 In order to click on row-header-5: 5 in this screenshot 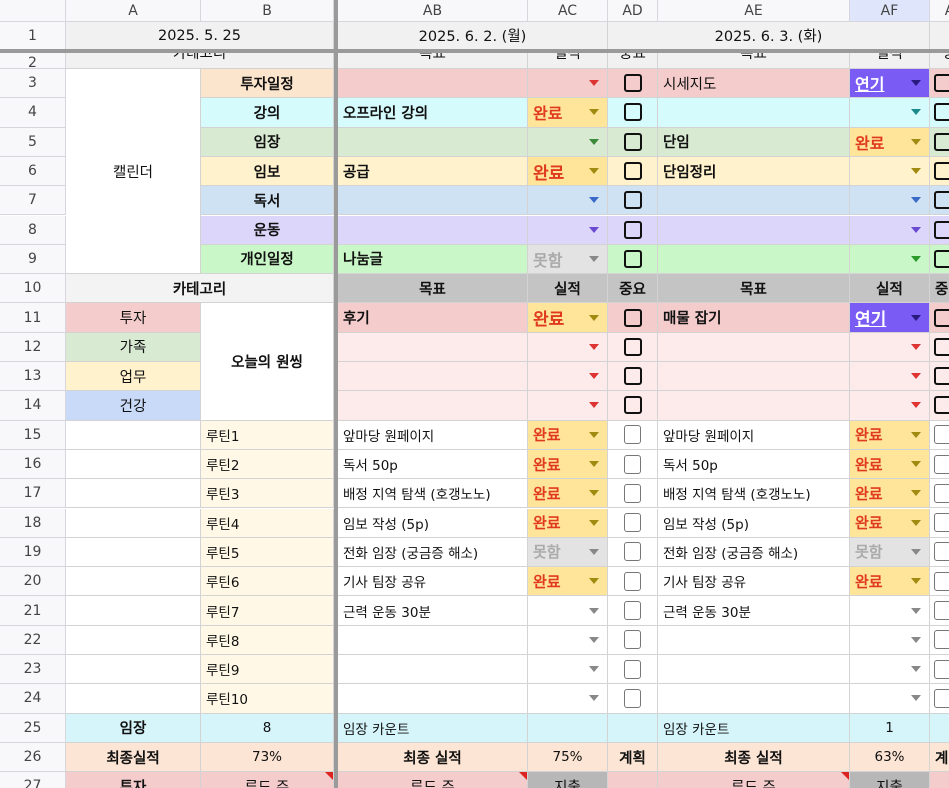, I will do `click(33, 142)`.